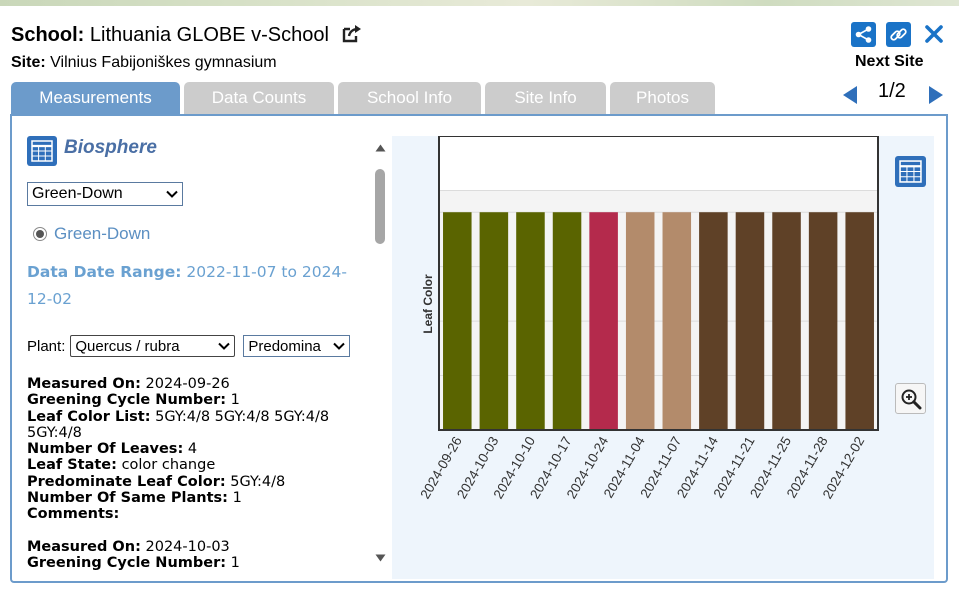  What do you see at coordinates (479, 3) in the screenshot?
I see `map-background` at bounding box center [479, 3].